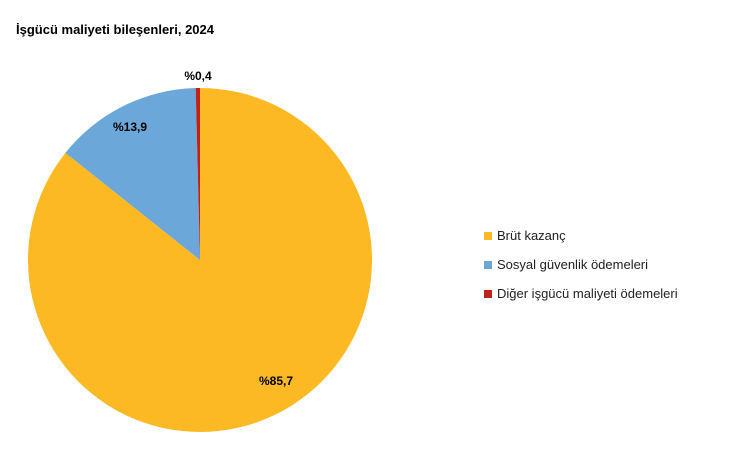 This screenshot has height=454, width=750. I want to click on data-label-brut-kazanc: %85,7, so click(276, 381).